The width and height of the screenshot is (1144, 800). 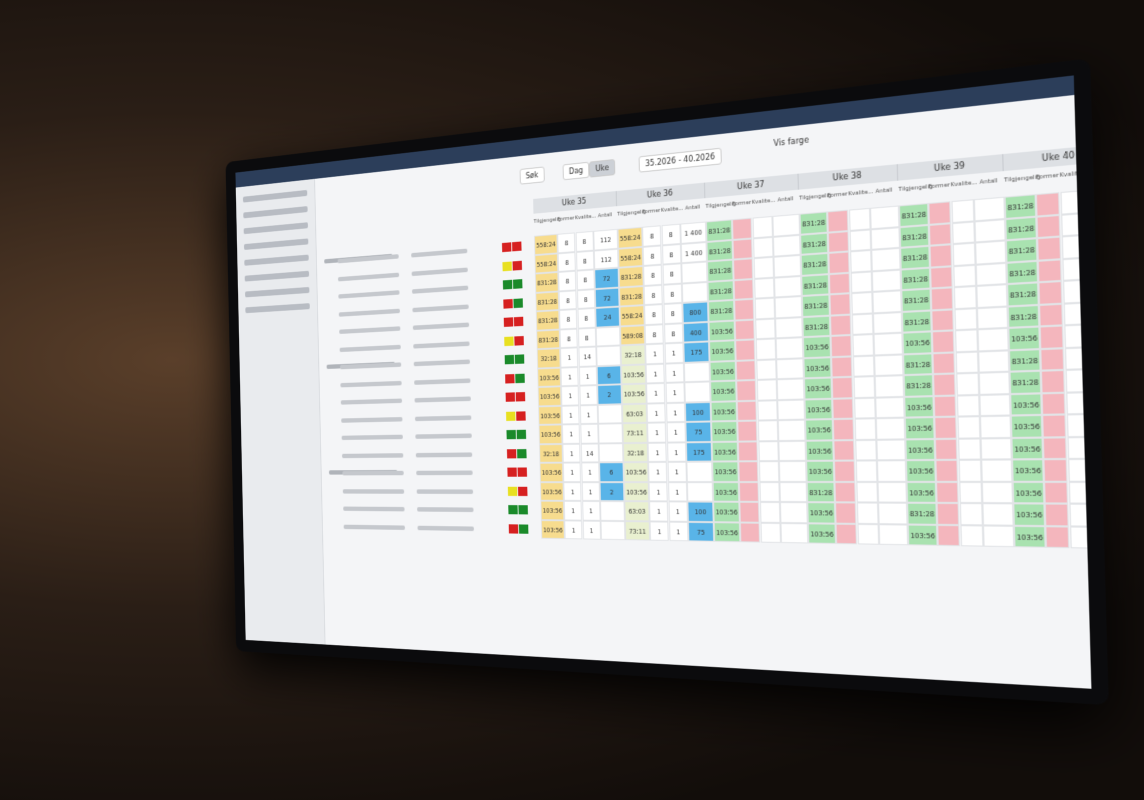 I want to click on show-color-toggle: Vis farge, so click(x=791, y=142).